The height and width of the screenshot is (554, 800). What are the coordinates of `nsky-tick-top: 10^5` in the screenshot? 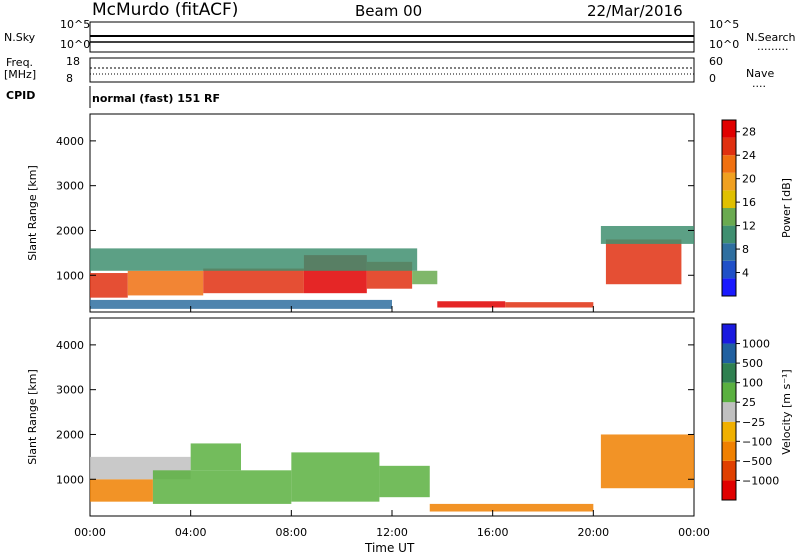 It's located at (75, 24).